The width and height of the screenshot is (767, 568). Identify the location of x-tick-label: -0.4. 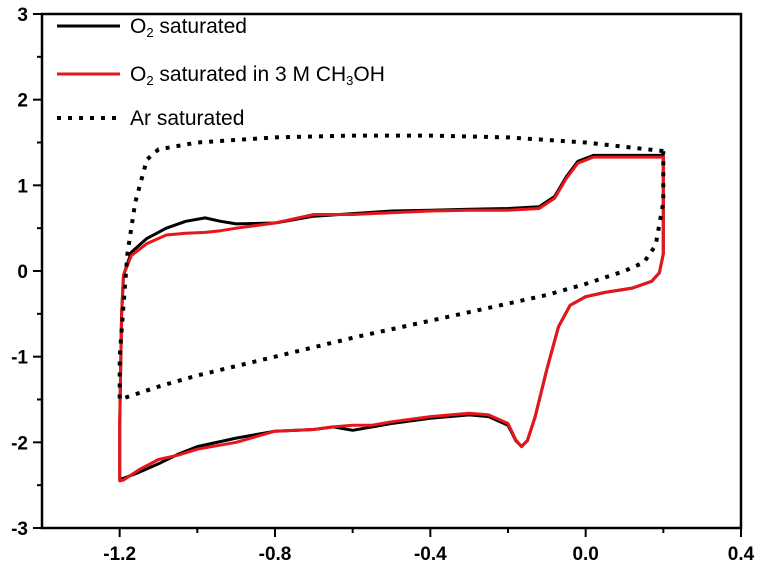
(430, 554).